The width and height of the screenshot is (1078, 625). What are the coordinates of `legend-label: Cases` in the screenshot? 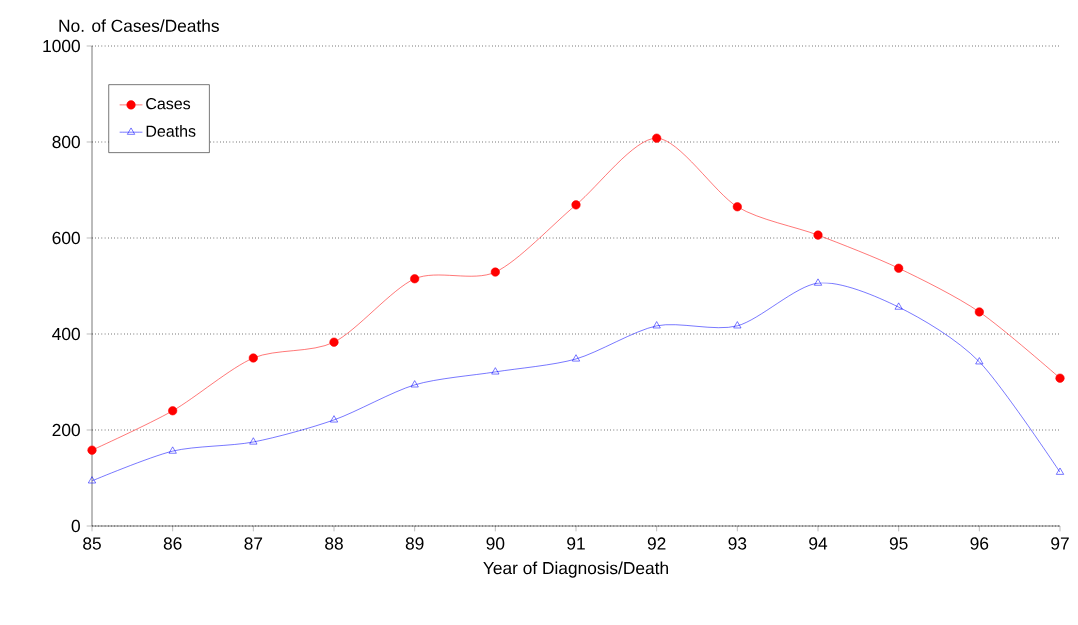 It's located at (168, 104).